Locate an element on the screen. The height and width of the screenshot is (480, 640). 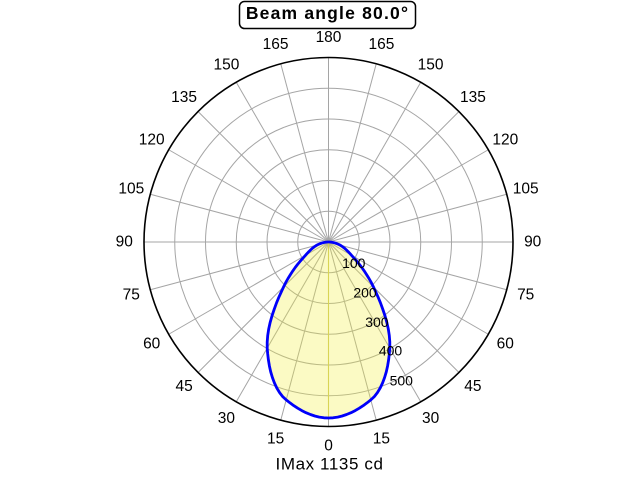
svg-text: 300 is located at coordinates (377, 322).